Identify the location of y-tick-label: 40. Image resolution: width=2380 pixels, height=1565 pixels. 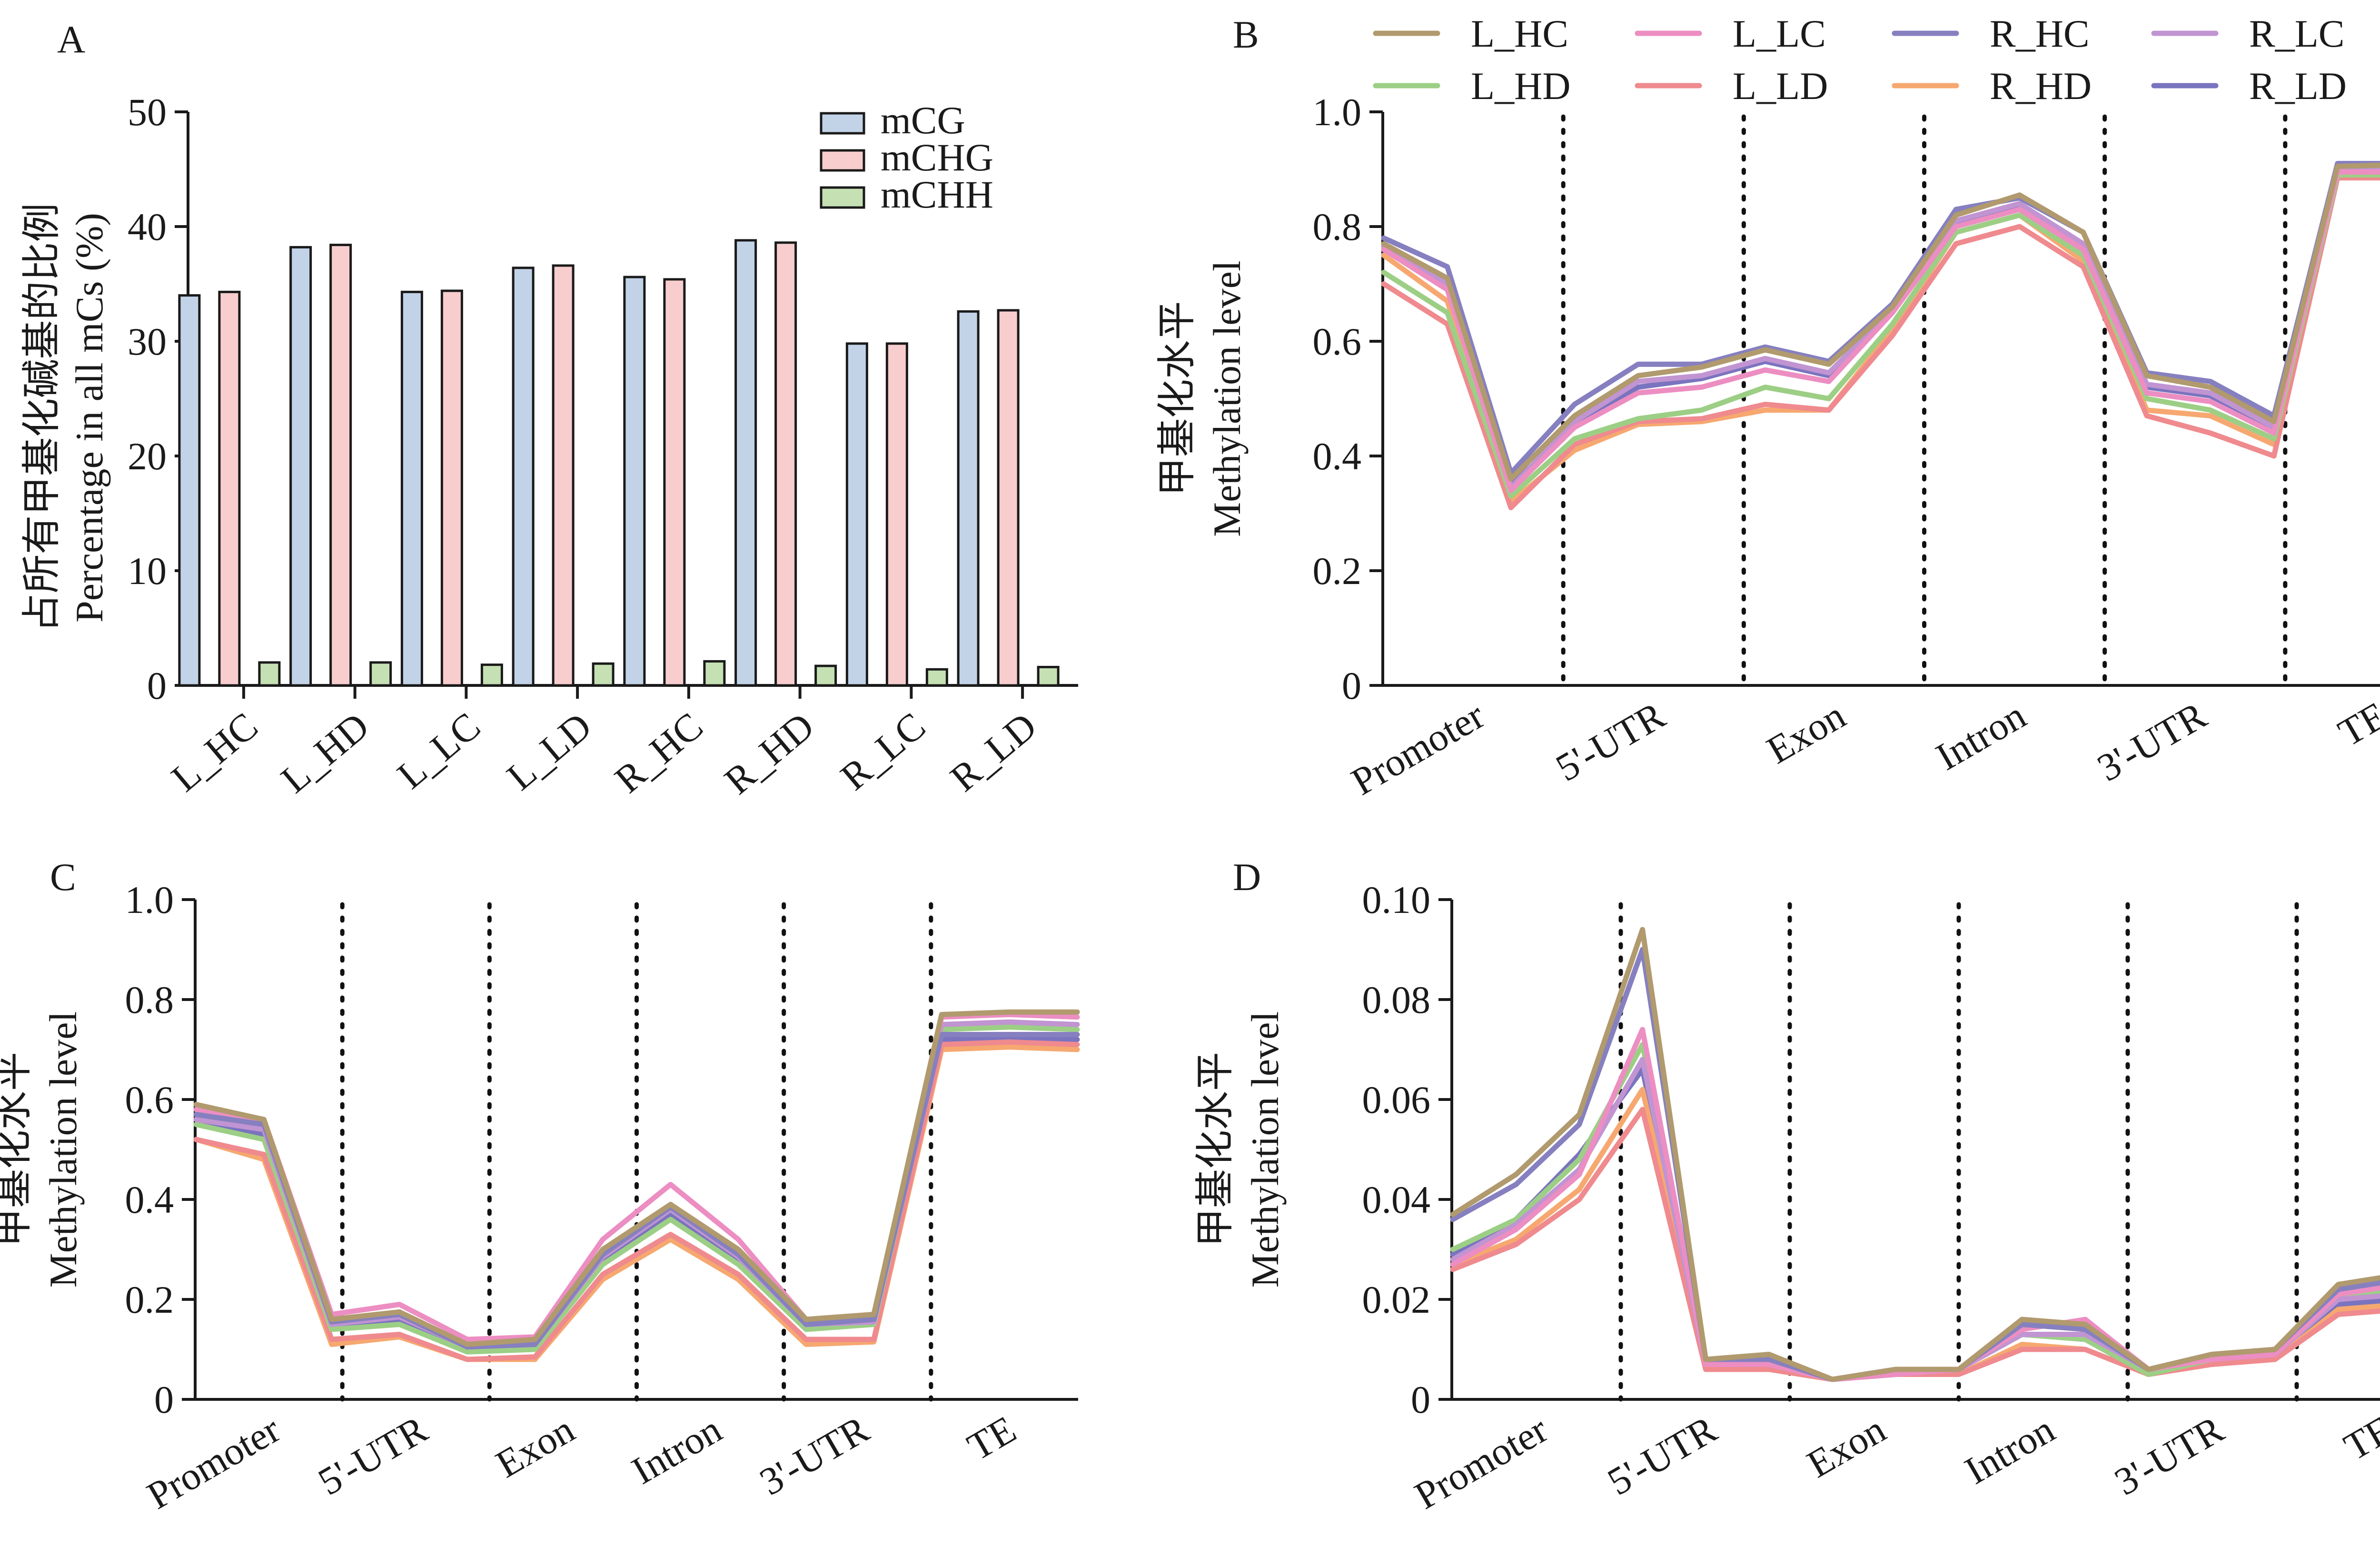
(147, 226).